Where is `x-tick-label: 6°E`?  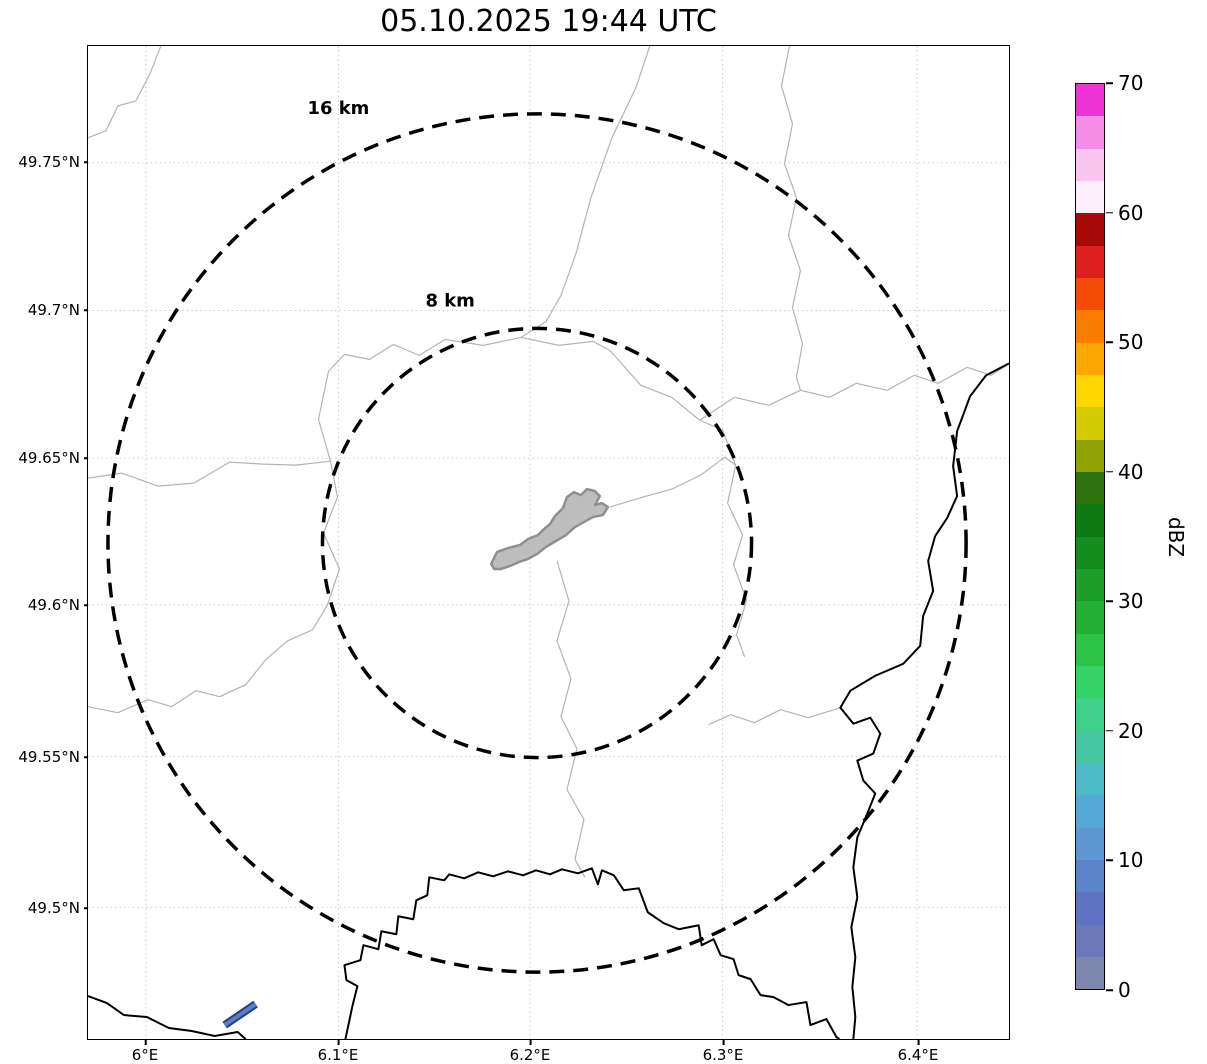
x-tick-label: 6°E is located at coordinates (145, 1052).